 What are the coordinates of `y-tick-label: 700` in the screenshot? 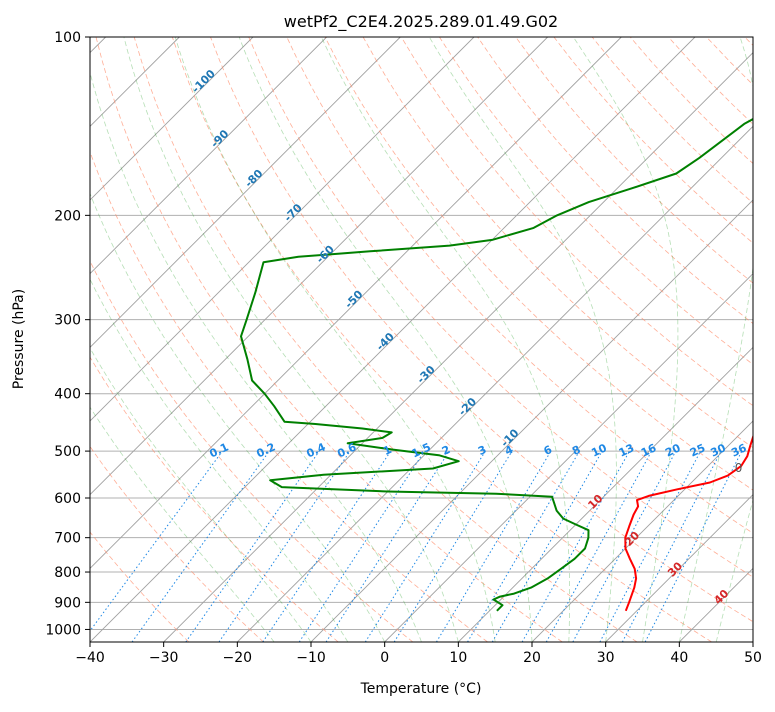 It's located at (67, 539).